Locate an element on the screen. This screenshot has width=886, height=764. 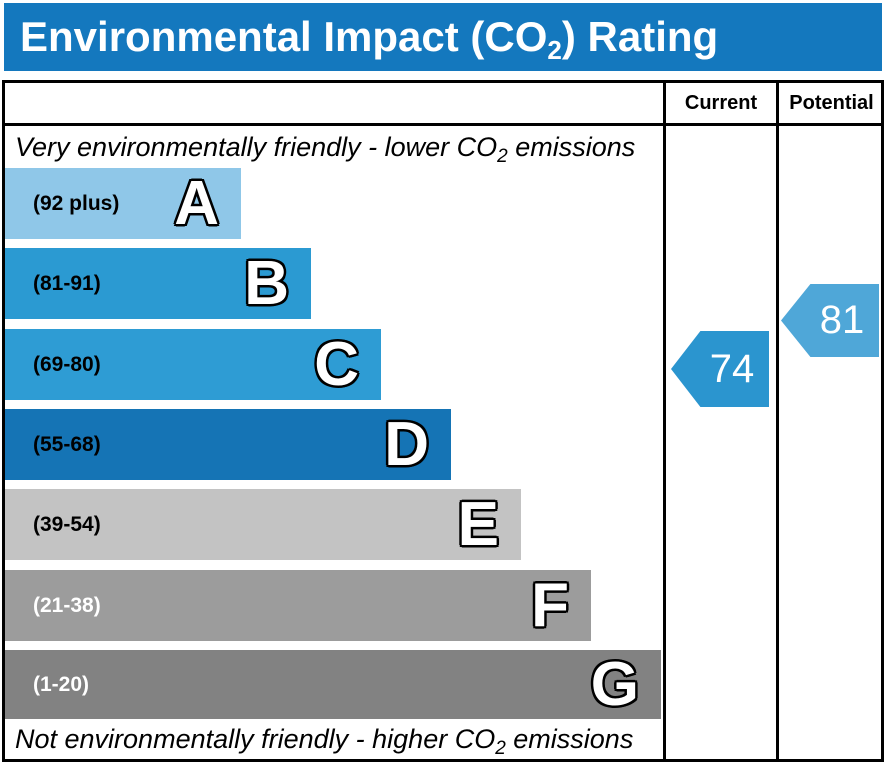
band-b-letter: B is located at coordinates (266, 283).